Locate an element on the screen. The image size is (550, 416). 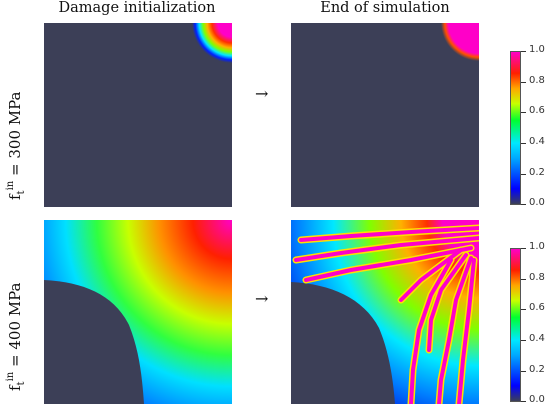
colorbar-300-label-1-0: 1.0 is located at coordinates (537, 49).